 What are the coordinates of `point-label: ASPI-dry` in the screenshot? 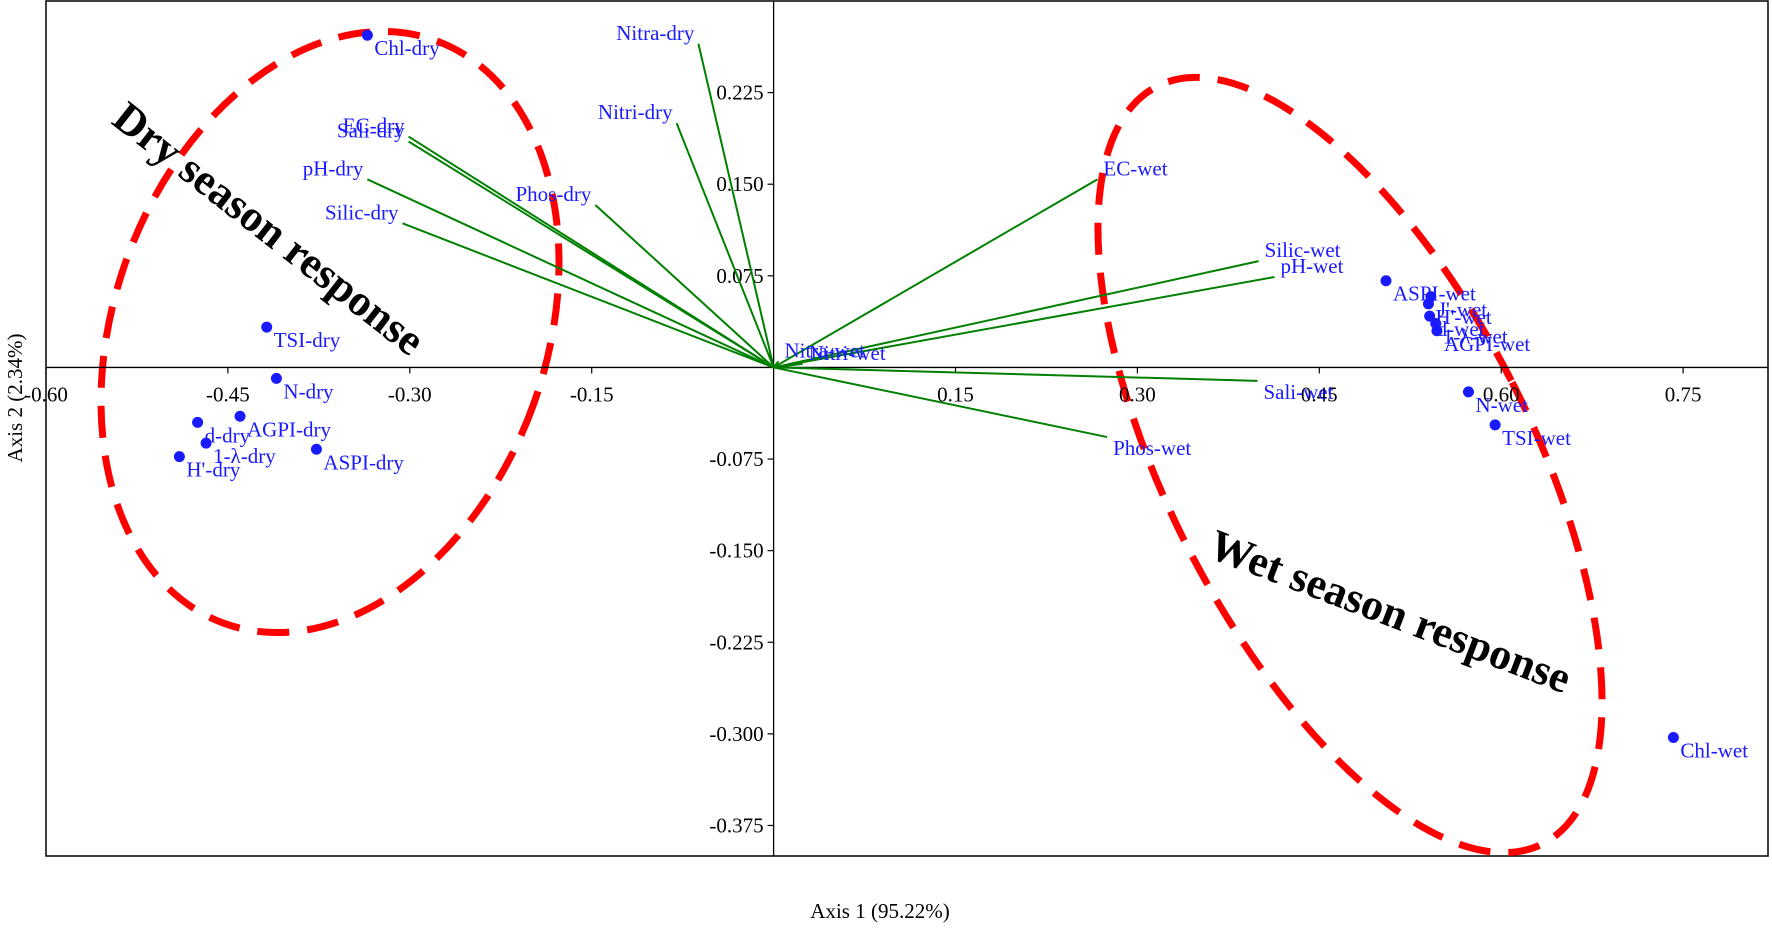 It's located at (363, 462).